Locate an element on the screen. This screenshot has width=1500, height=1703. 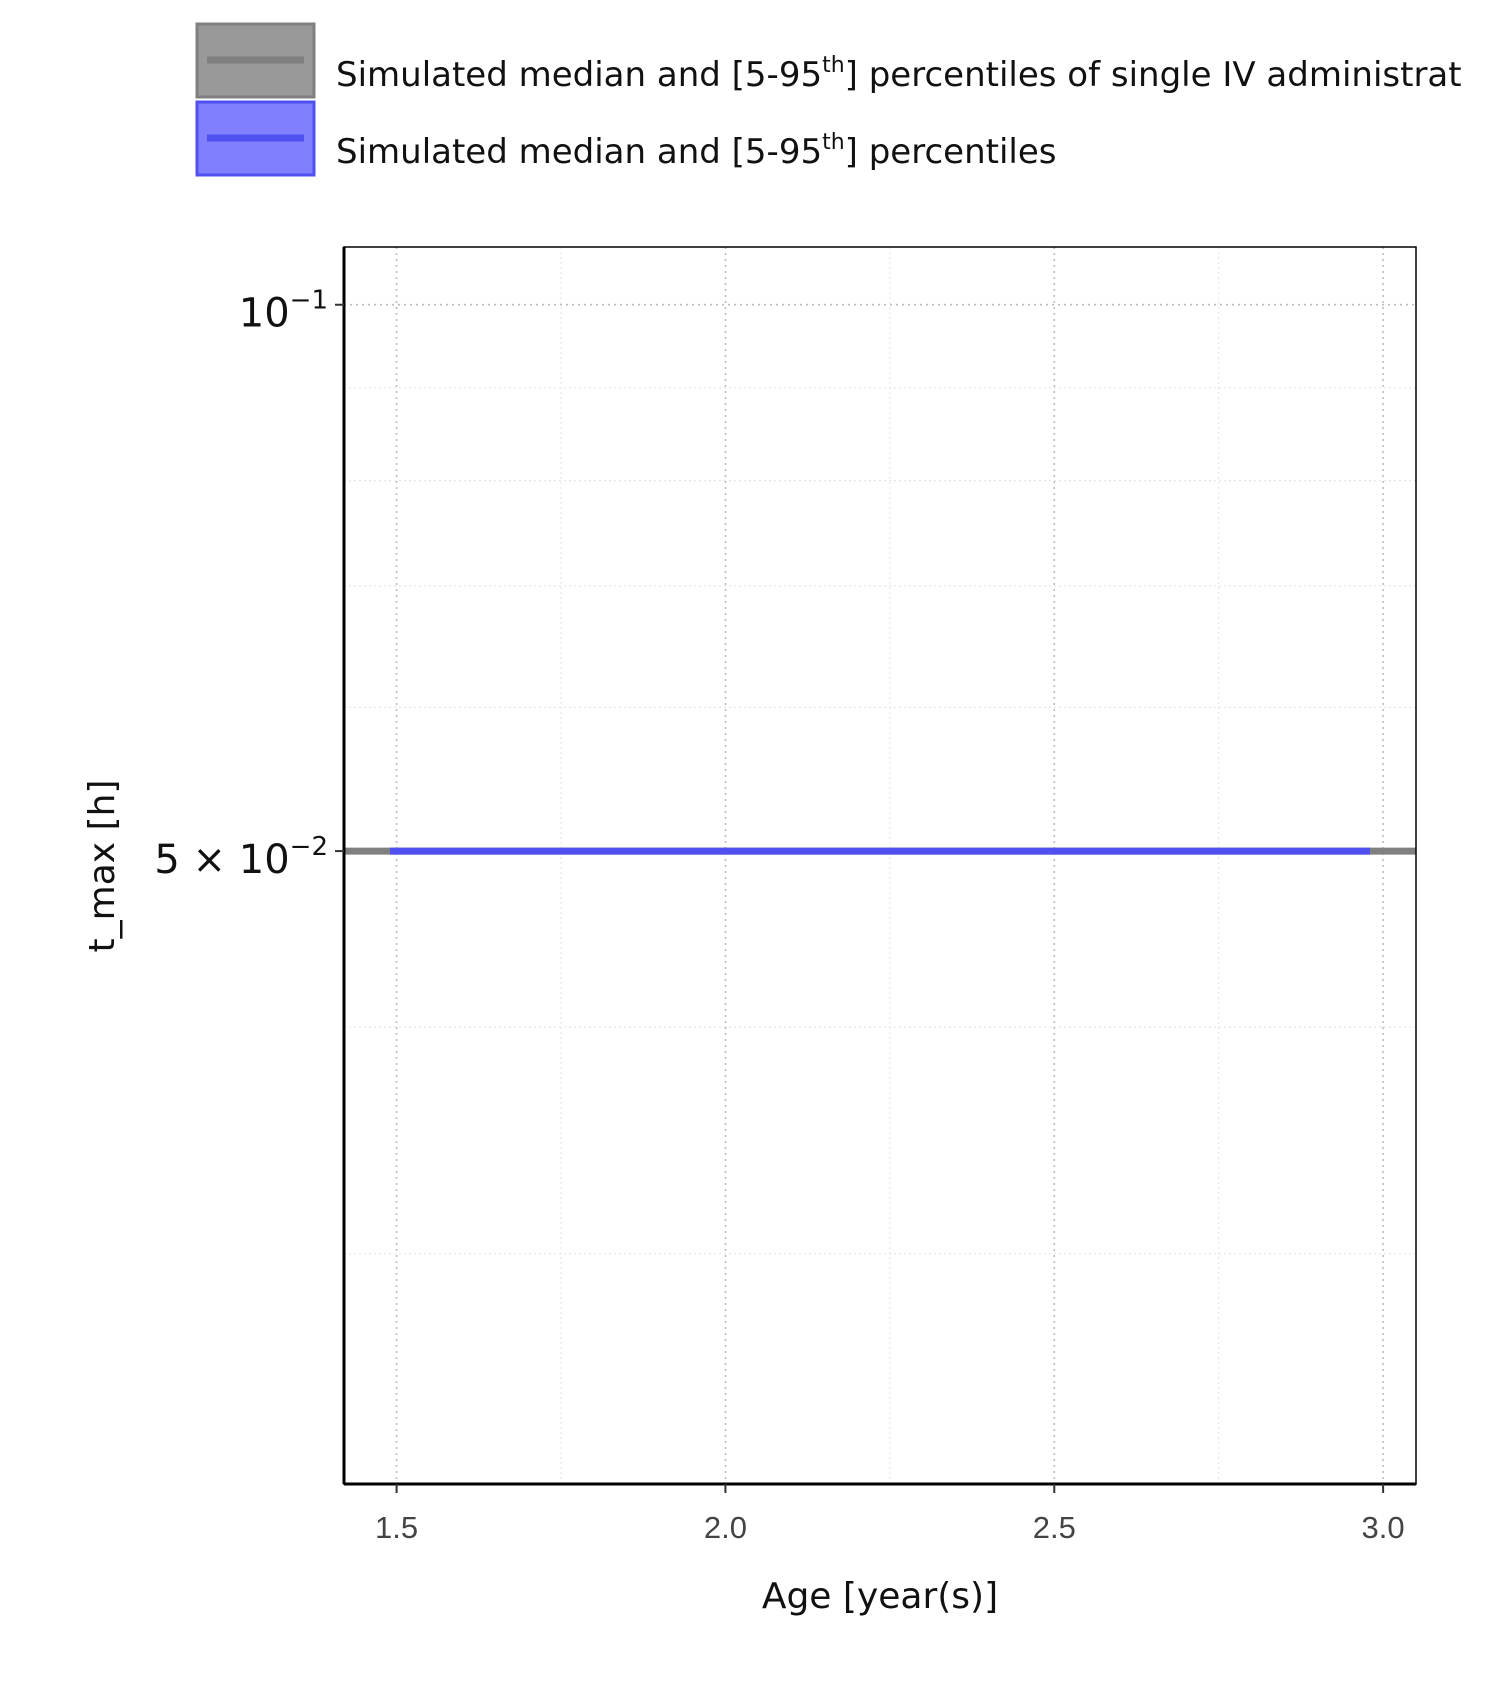
x-axis-ticks: 1.5 2.0 2.5 3.0 is located at coordinates (890, 1514).